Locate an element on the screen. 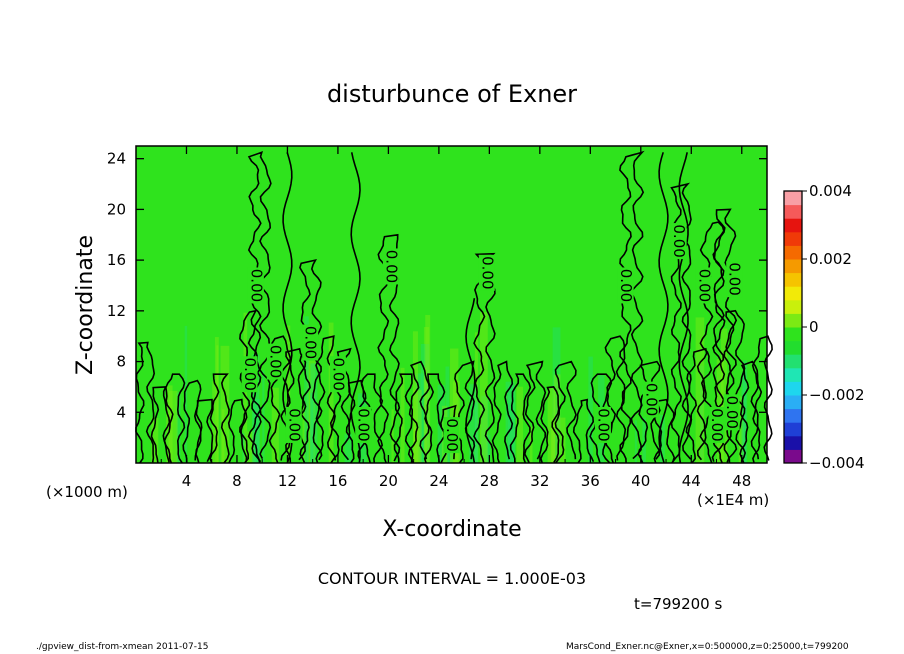 The image size is (904, 654). colorbar: 0.004 0.002 0 −0.002 −0.004 is located at coordinates (824, 327).